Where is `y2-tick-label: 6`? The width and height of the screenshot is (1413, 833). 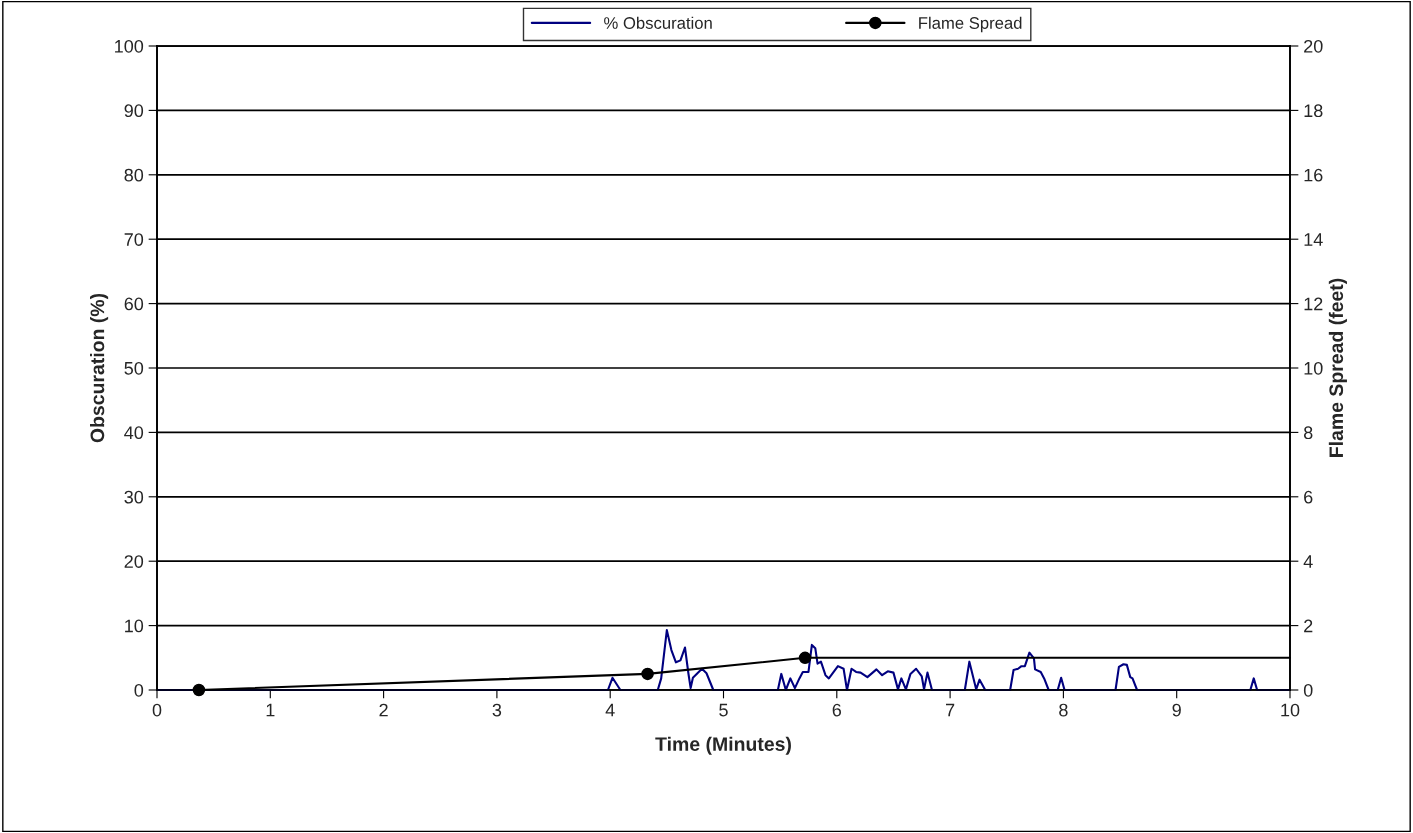
y2-tick-label: 6 is located at coordinates (1308, 497).